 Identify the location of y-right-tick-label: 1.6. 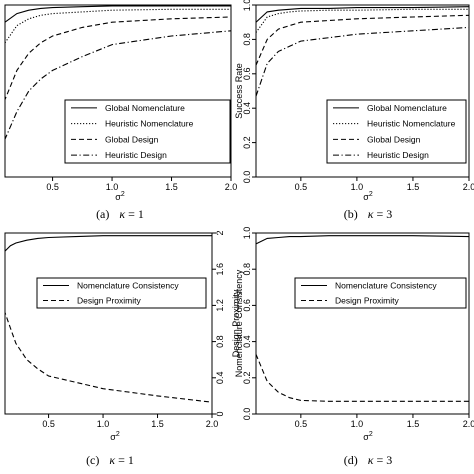
(220, 269).